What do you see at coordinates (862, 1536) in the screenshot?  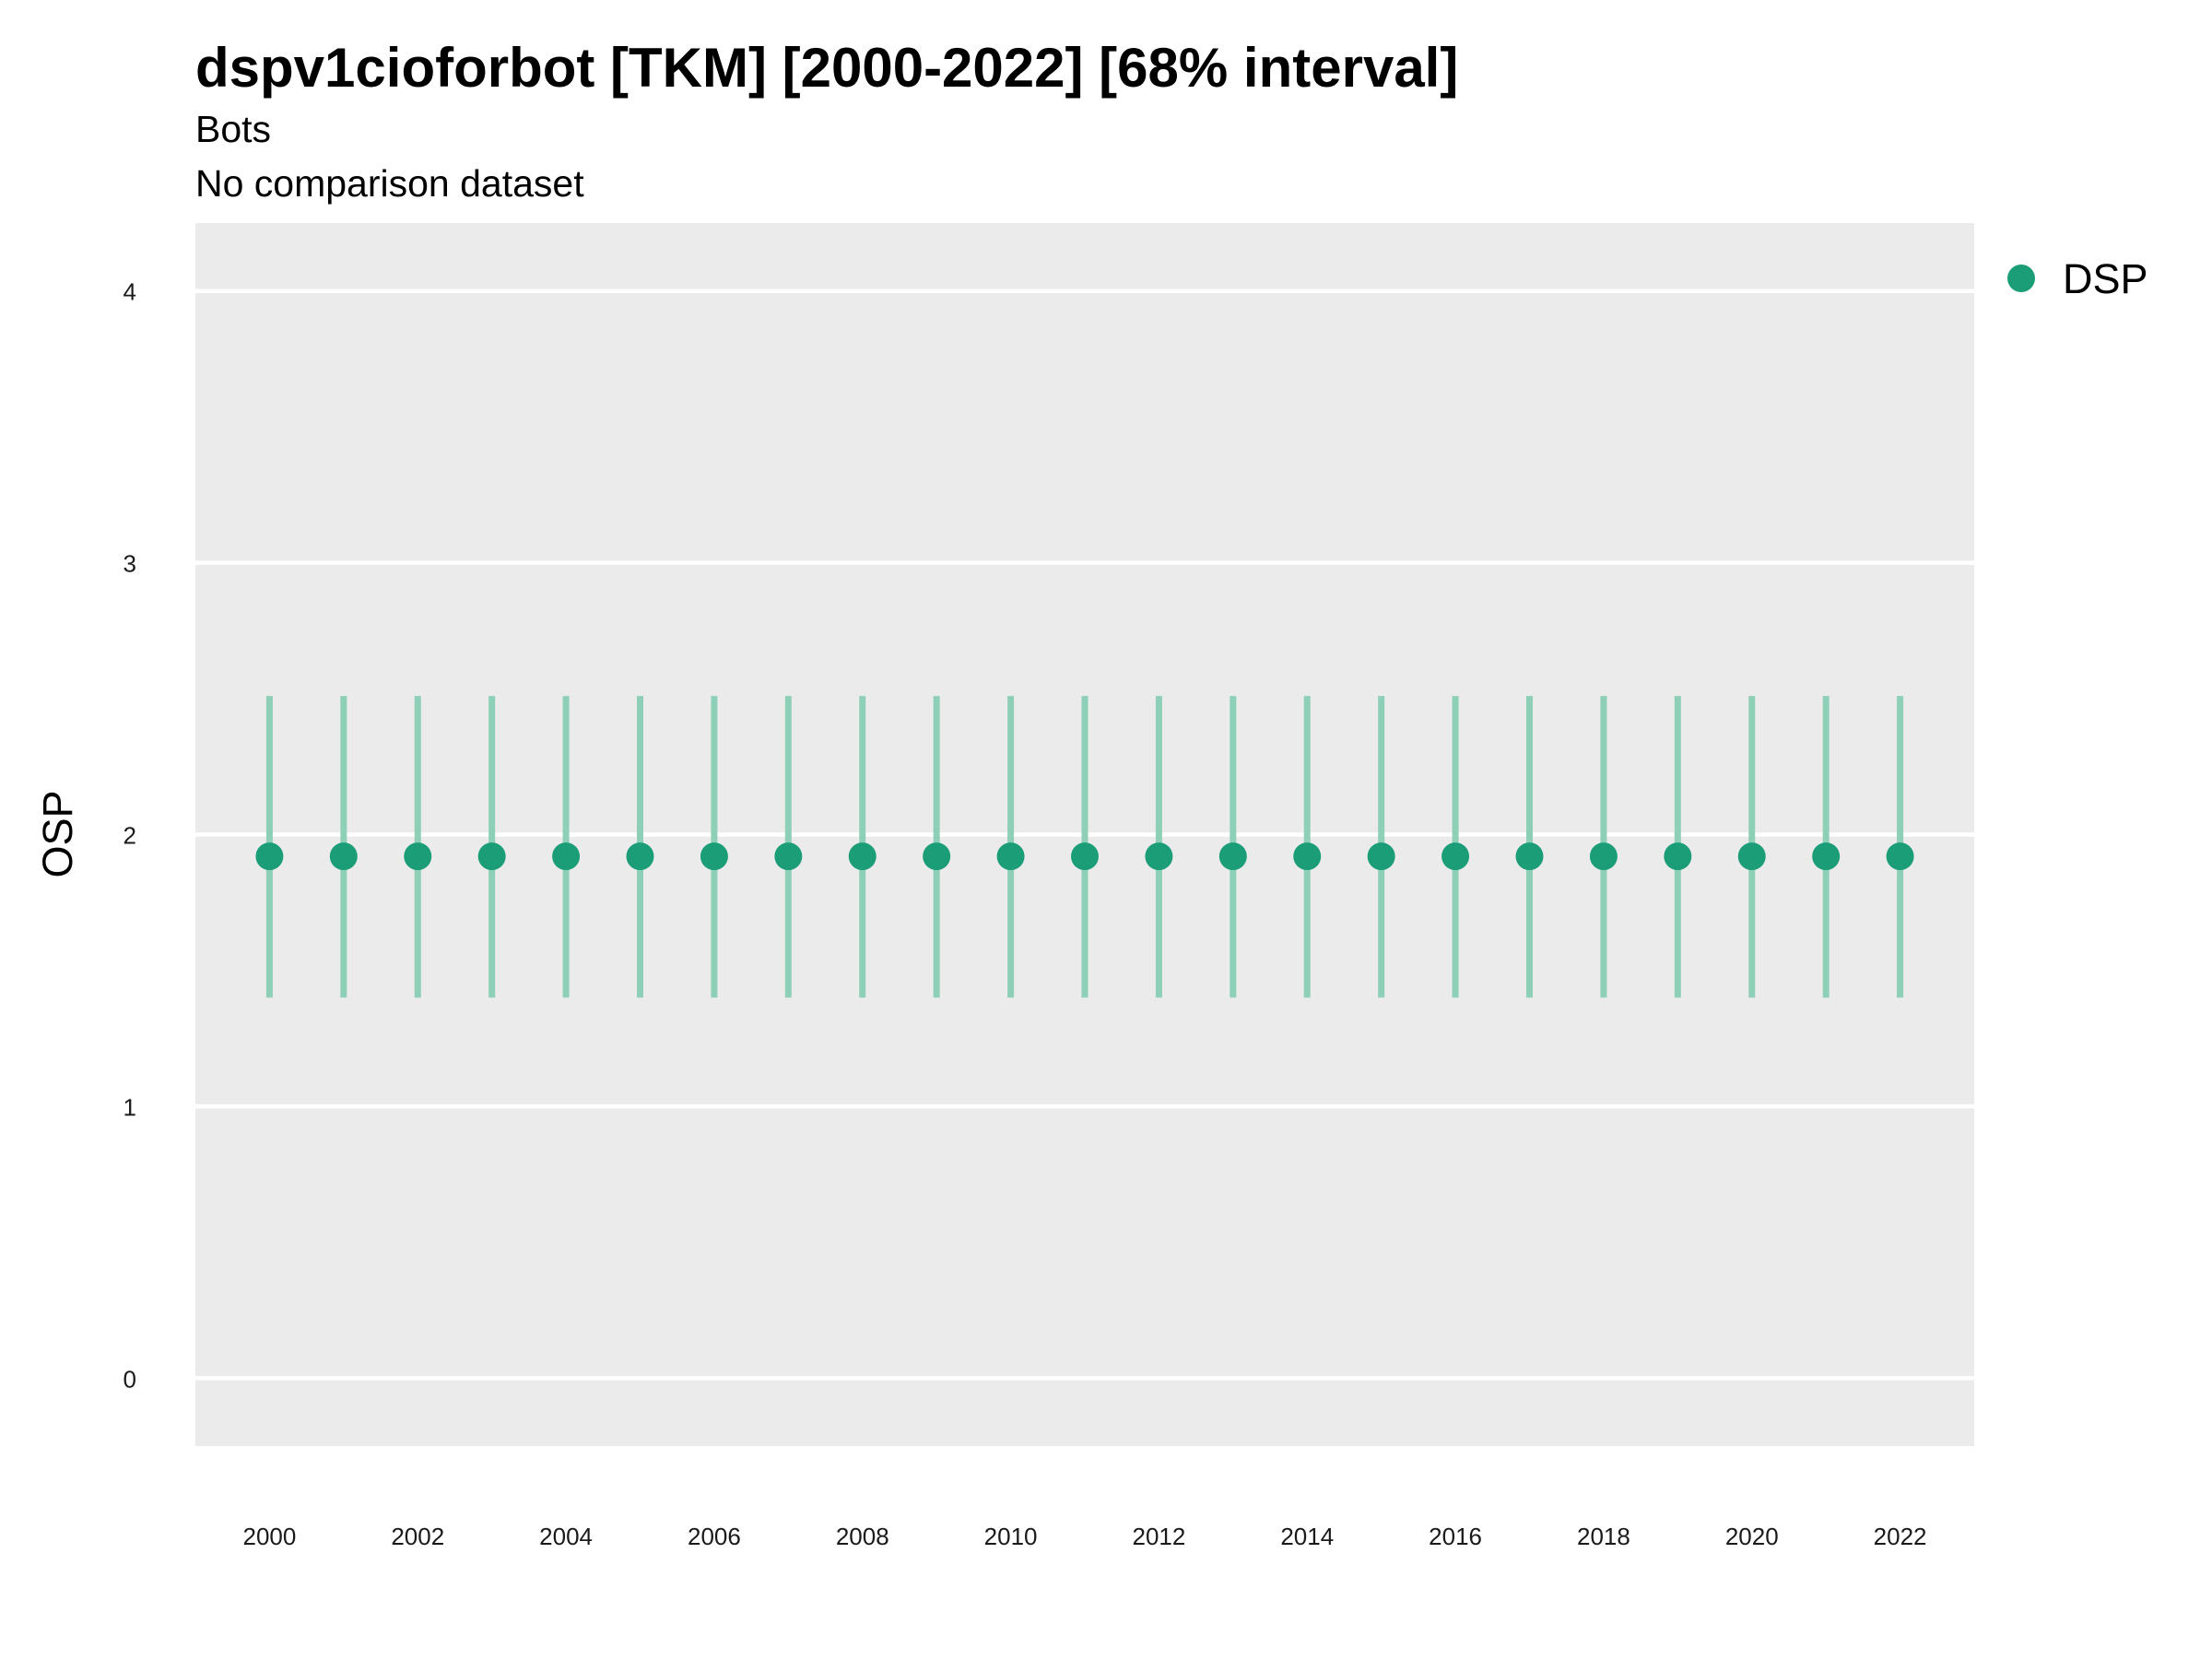 I see `x-tick-label: 2008` at bounding box center [862, 1536].